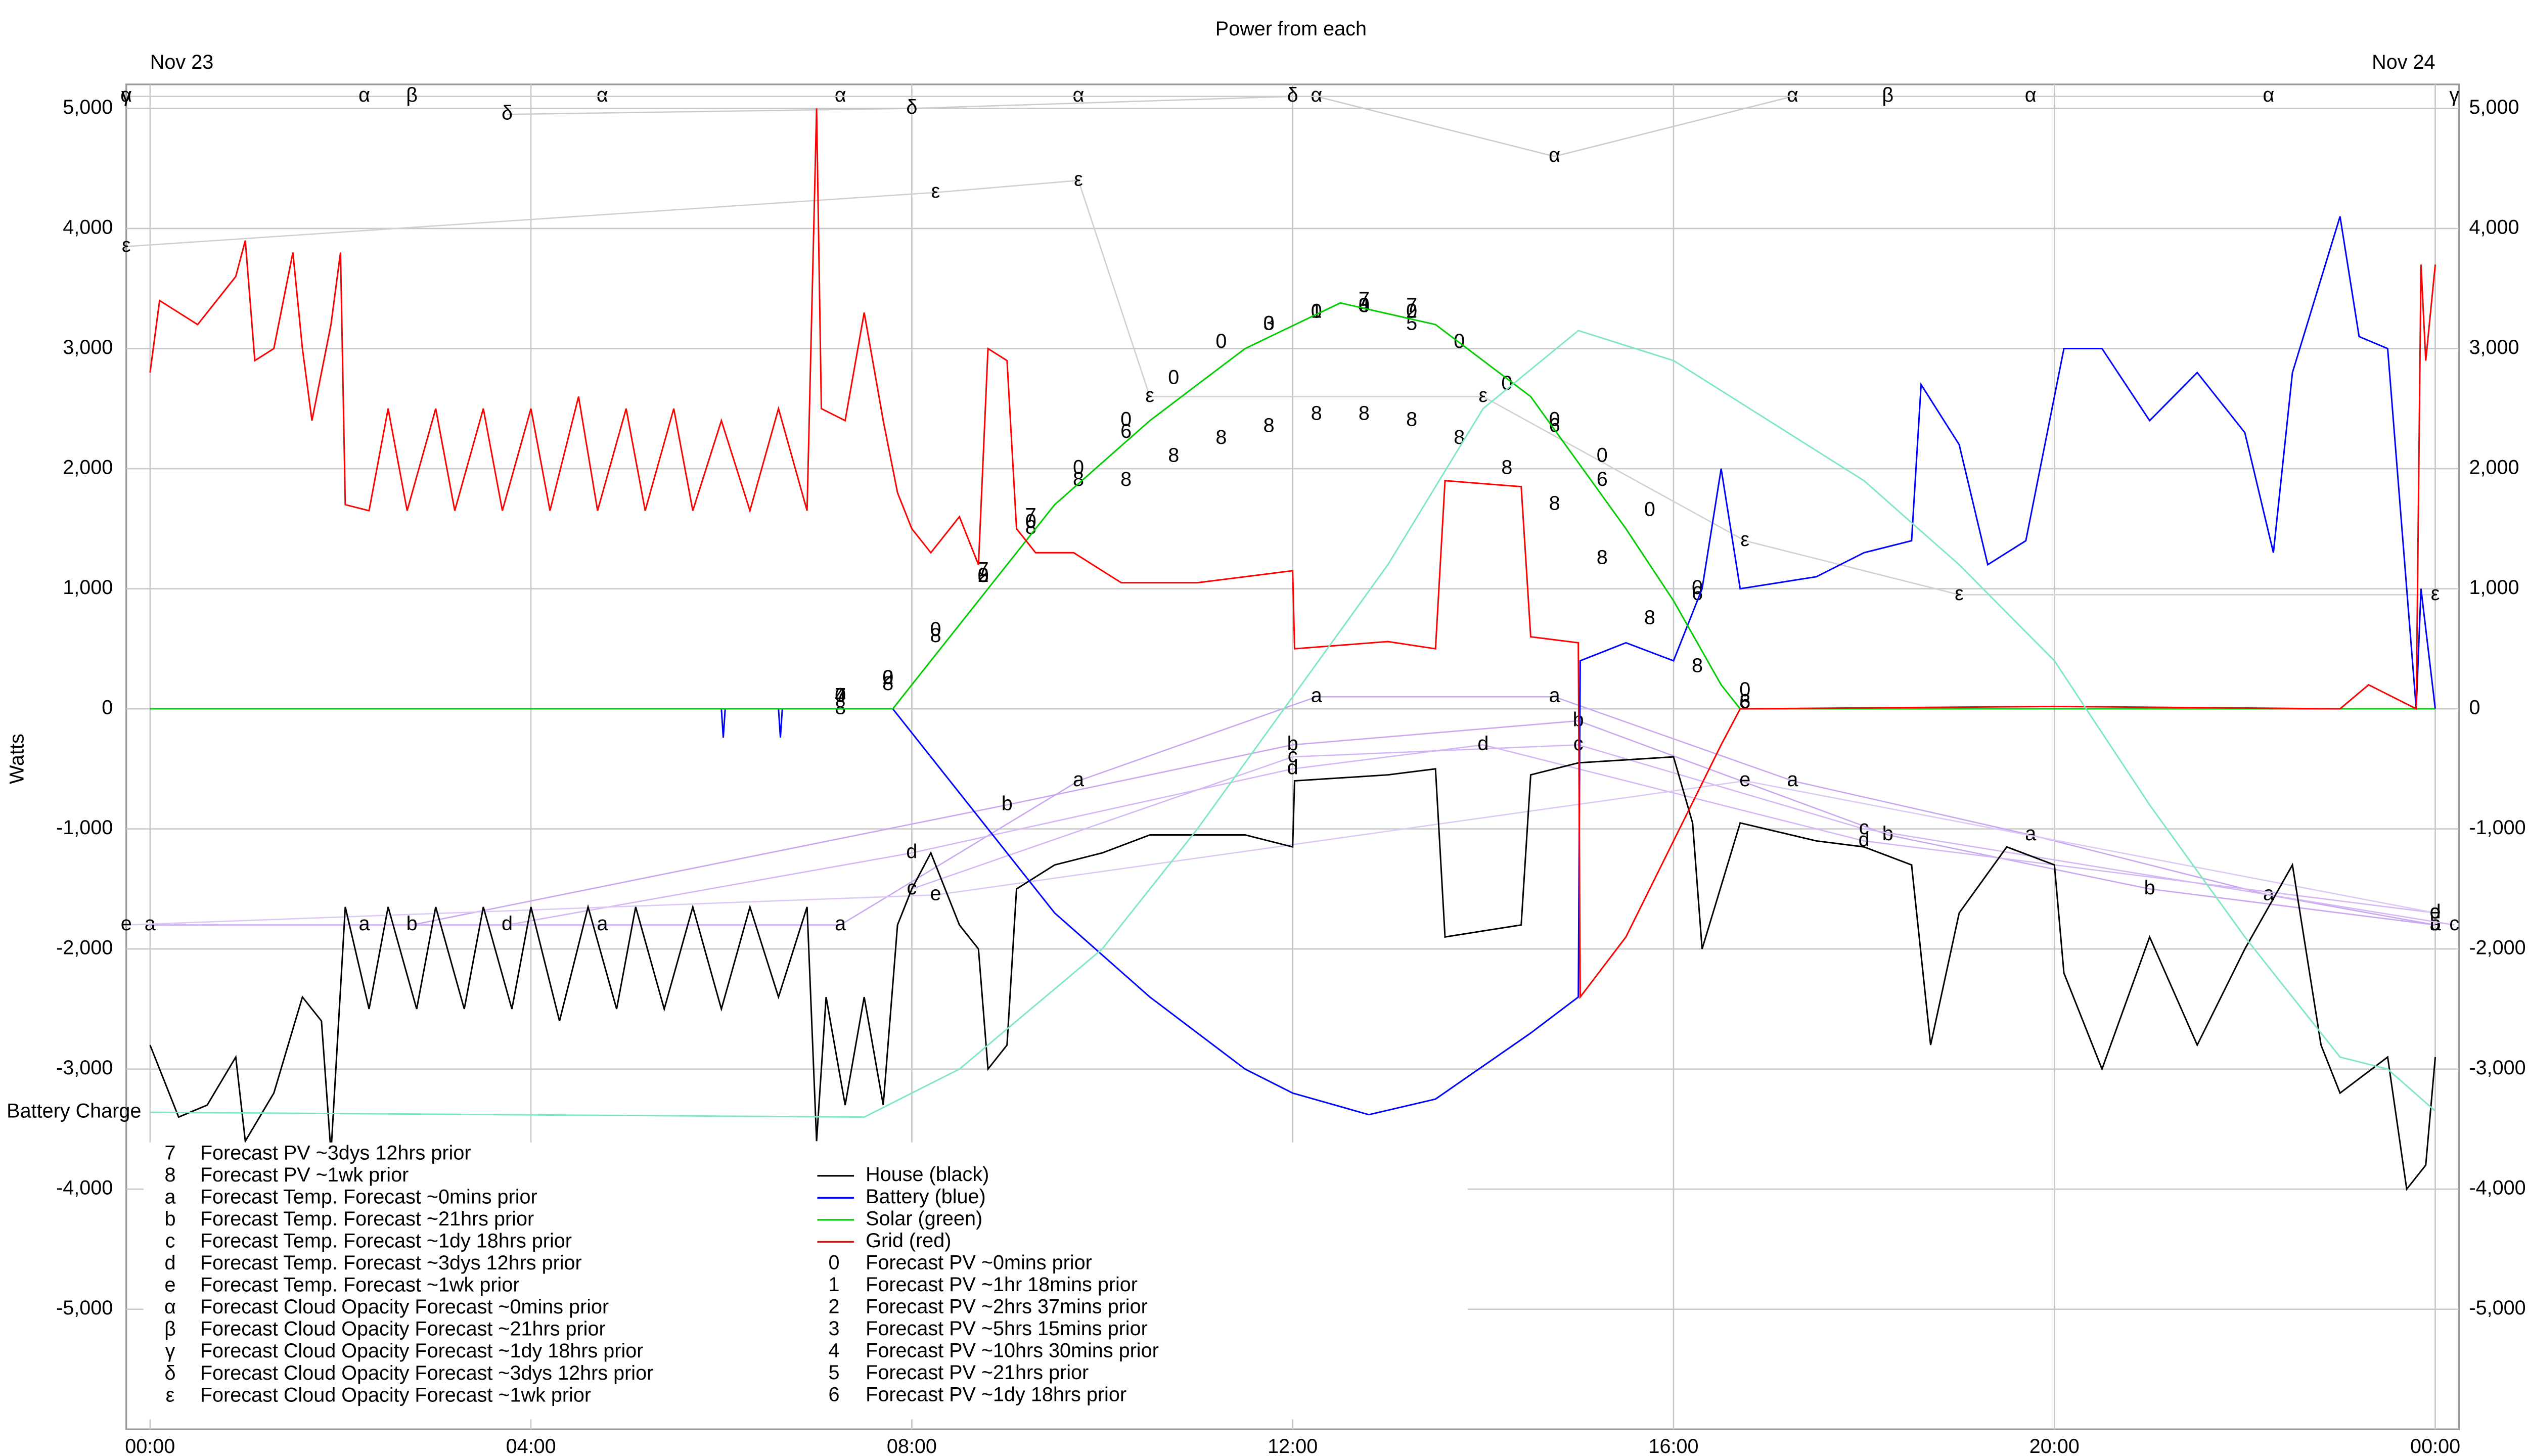 The image size is (2528, 1456). Describe the element at coordinates (1007, 1328) in the screenshot. I see `legend-label: Forecast PV ~5hrs 15mins prior` at that location.